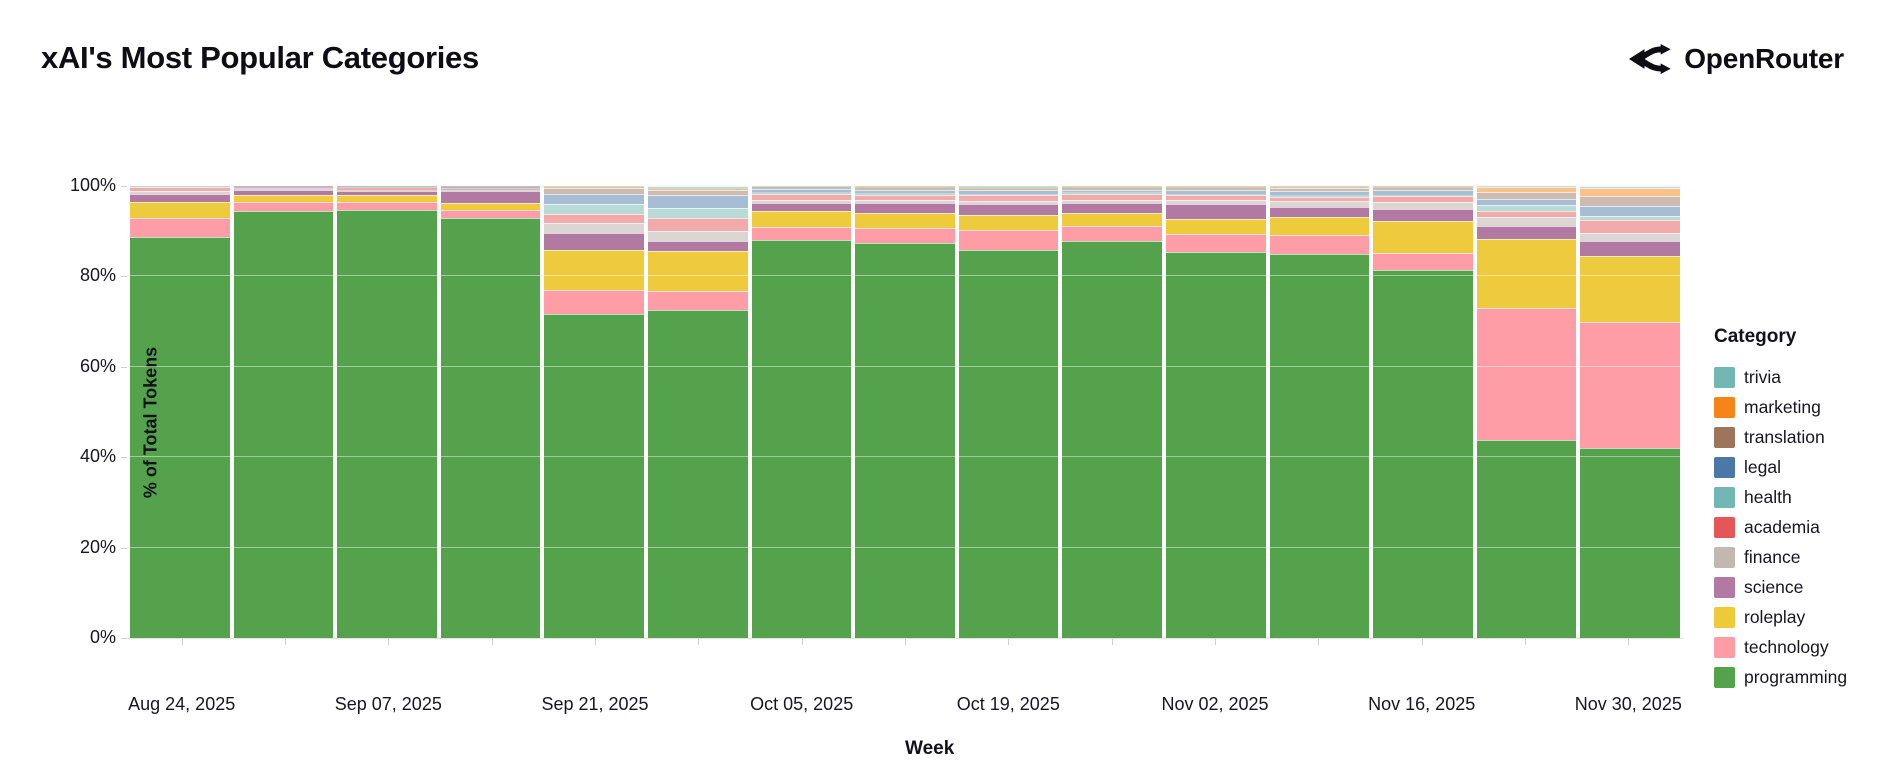 This screenshot has width=1886, height=760. What do you see at coordinates (1628, 704) in the screenshot?
I see `x-tick-label: Nov 30, 2025` at bounding box center [1628, 704].